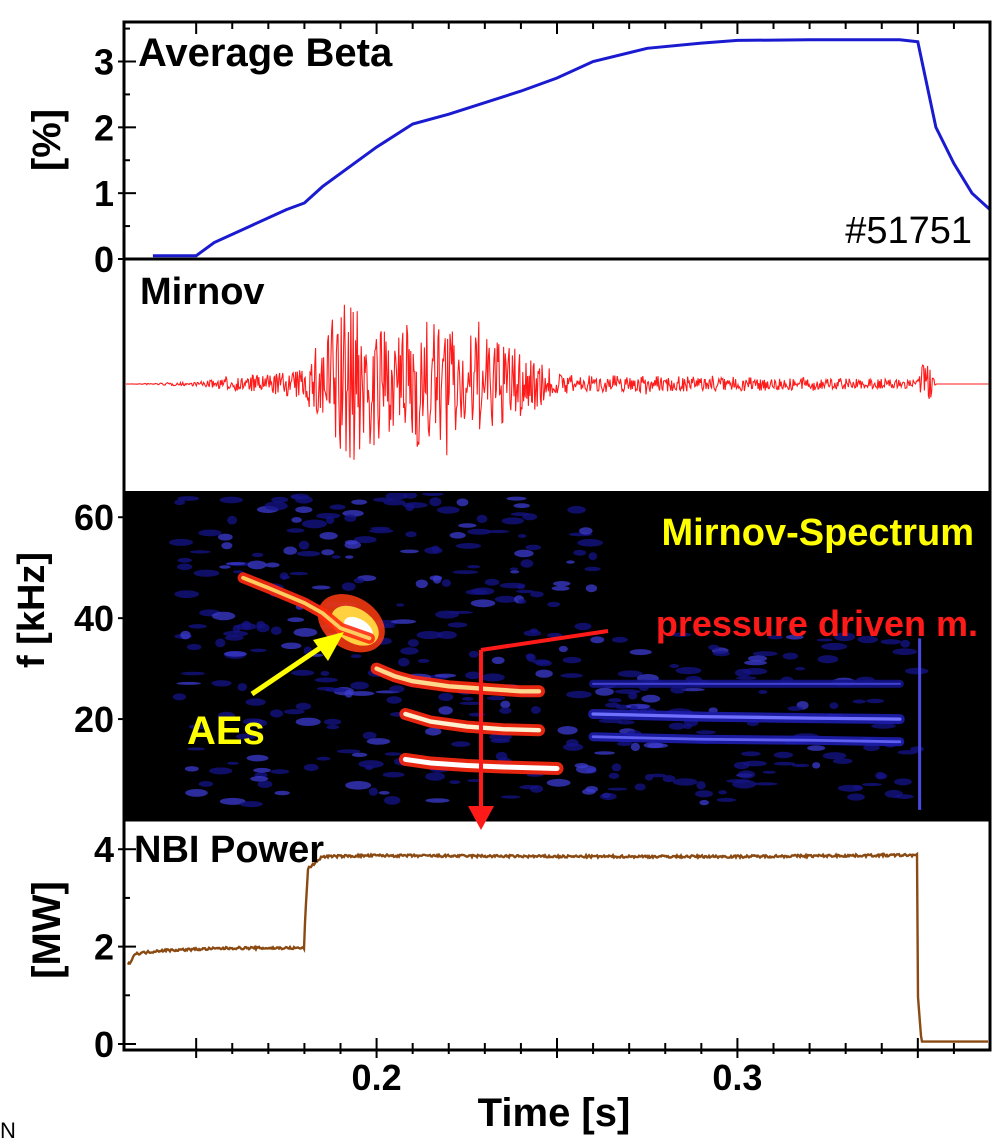 The height and width of the screenshot is (1140, 992). What do you see at coordinates (202, 292) in the screenshot?
I see `mirnov-title: Mirnov` at bounding box center [202, 292].